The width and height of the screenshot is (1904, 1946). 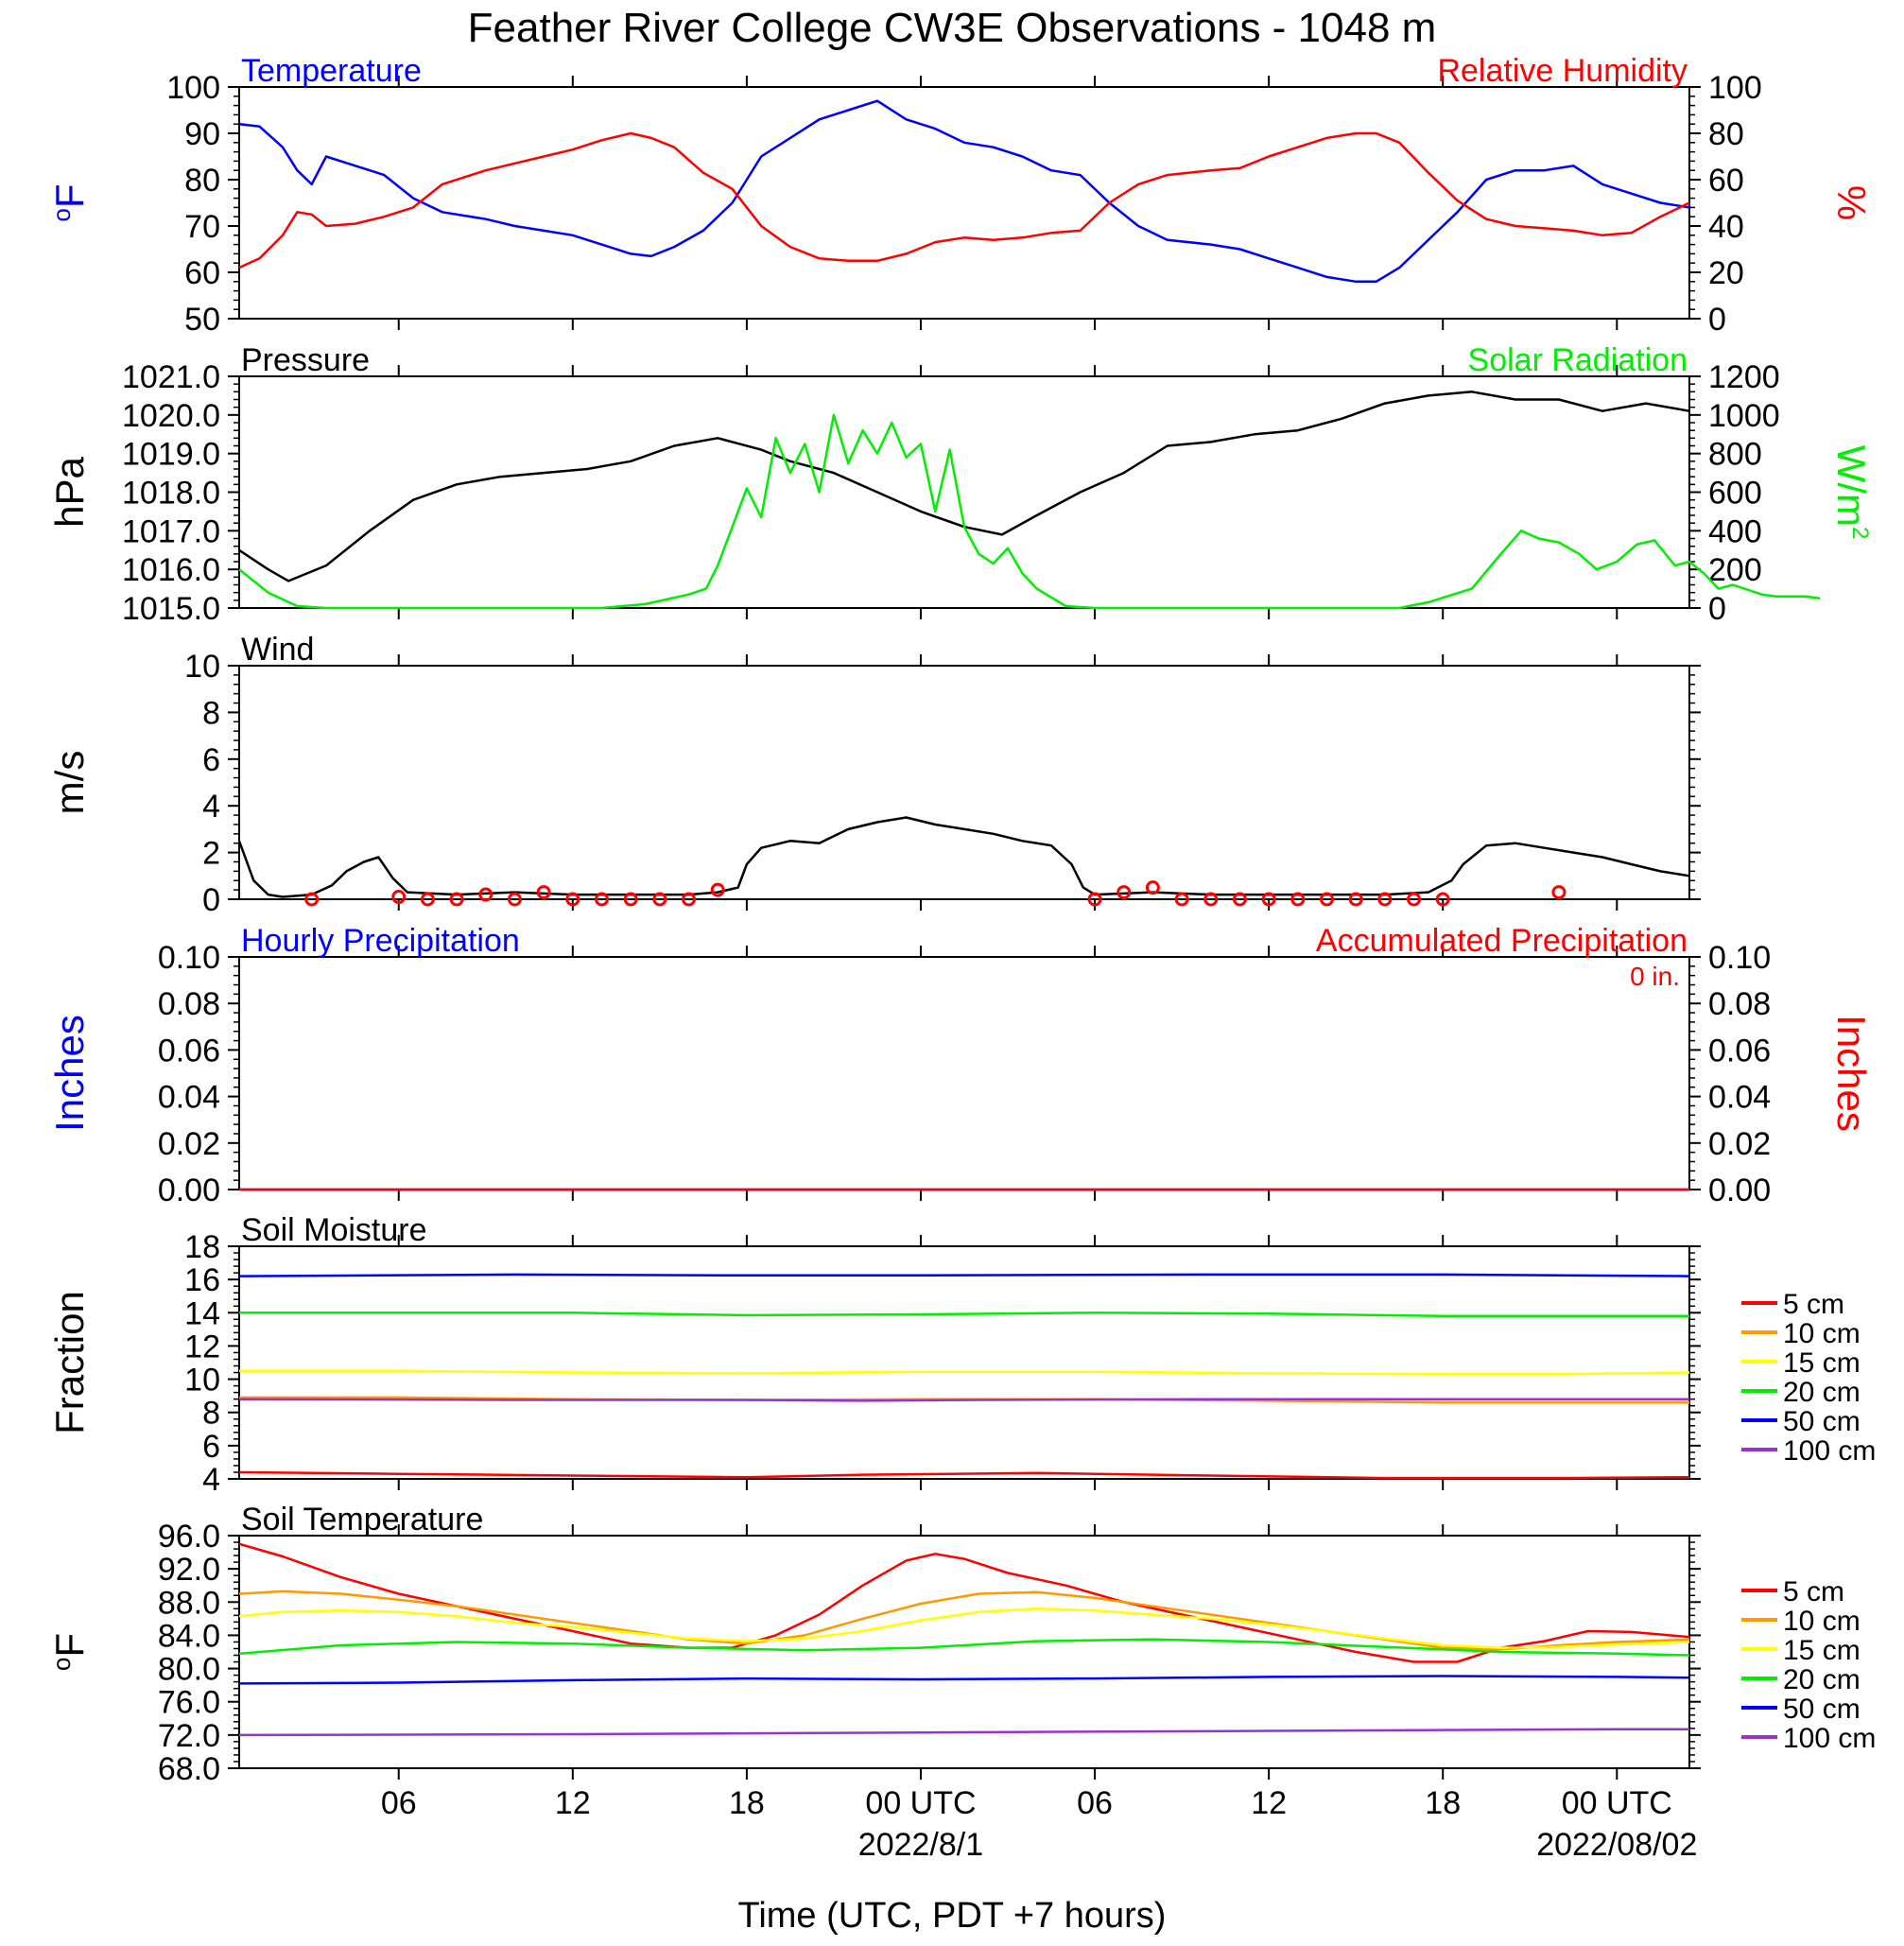 What do you see at coordinates (69, 1074) in the screenshot?
I see `y-axis-unit-left: Inches` at bounding box center [69, 1074].